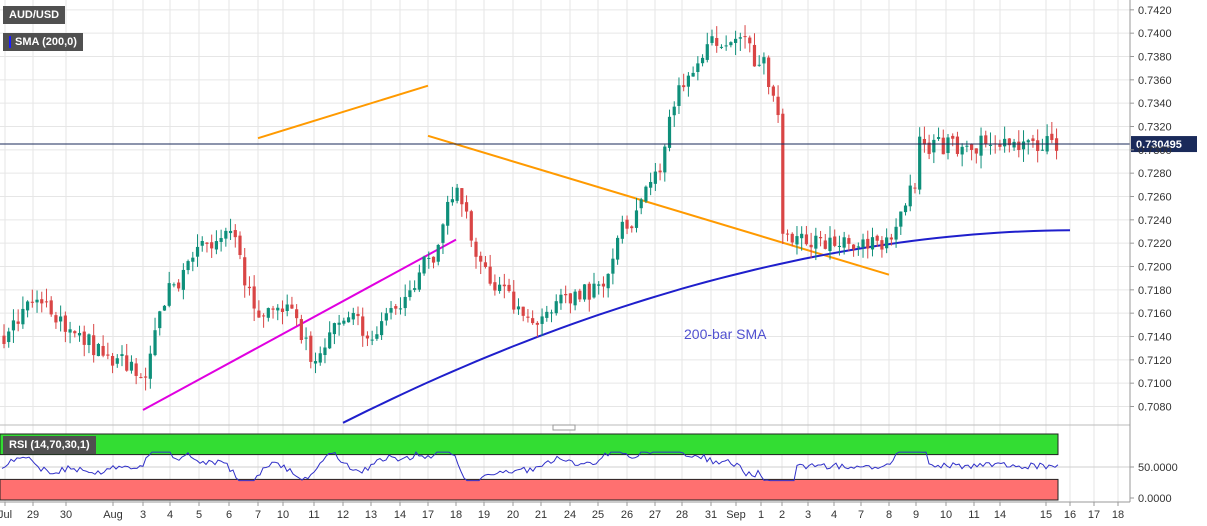  What do you see at coordinates (170, 515) in the screenshot?
I see `x-tick-label: 4` at bounding box center [170, 515].